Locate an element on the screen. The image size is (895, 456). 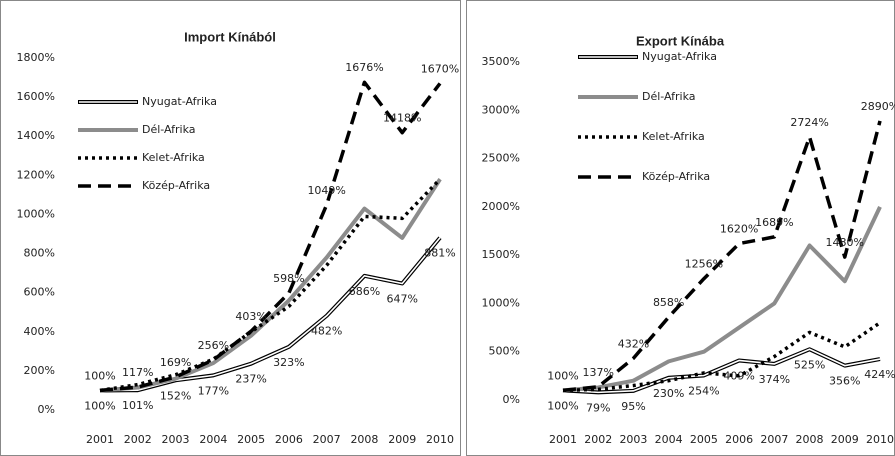
y-tick-label: 1200% is located at coordinates (36, 174).